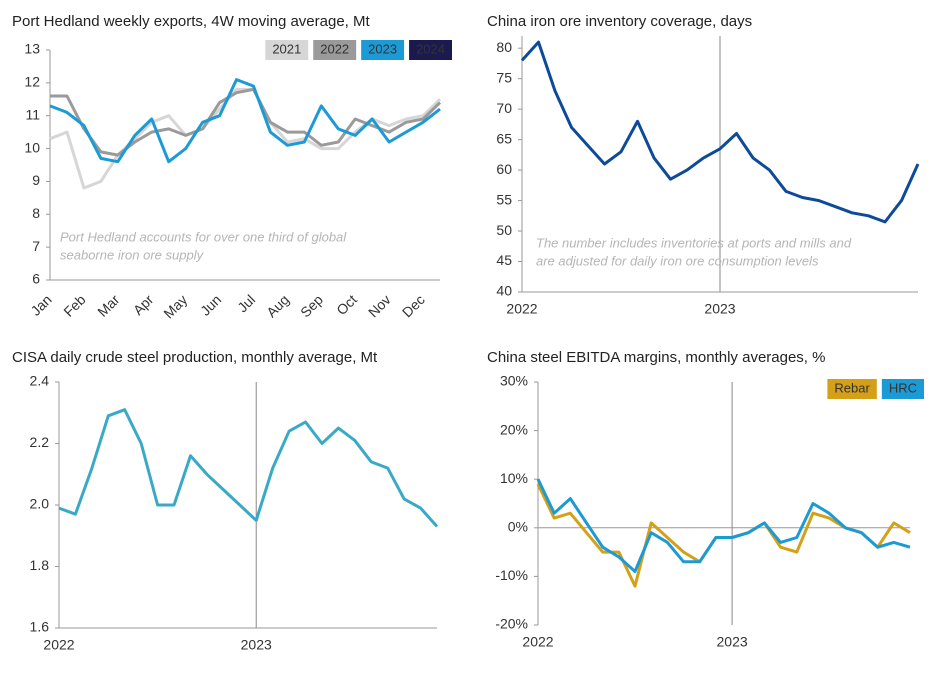 This screenshot has height=679, width=937. Describe the element at coordinates (619, 21) in the screenshot. I see `chart-title: China iron ore inventory coverage, days` at that location.